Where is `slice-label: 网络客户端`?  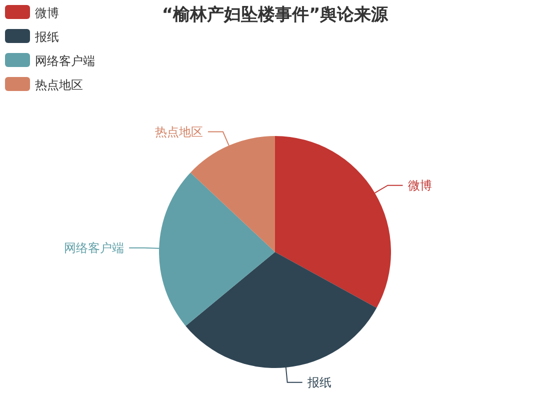
slice-label: 网络客户端 is located at coordinates (94, 247).